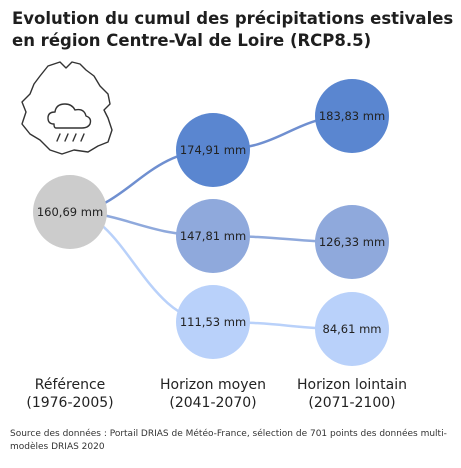 The height and width of the screenshot is (468, 461). I want to click on mid-bubble-1: 174,91 mm, so click(213, 150).